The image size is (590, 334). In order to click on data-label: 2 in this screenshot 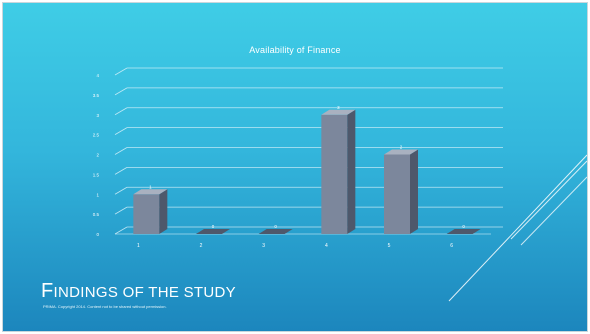, I will do `click(401, 147)`.